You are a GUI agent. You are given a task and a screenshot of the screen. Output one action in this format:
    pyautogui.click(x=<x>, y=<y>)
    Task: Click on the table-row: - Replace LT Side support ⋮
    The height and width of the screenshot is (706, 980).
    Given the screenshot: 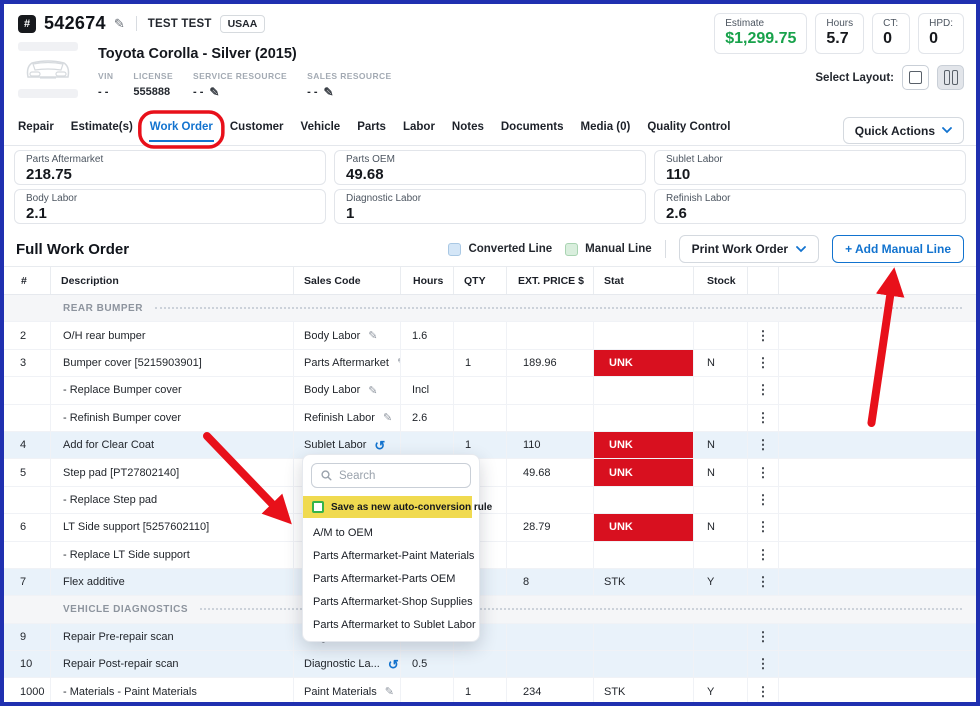 What is the action you would take?
    pyautogui.click(x=490, y=555)
    